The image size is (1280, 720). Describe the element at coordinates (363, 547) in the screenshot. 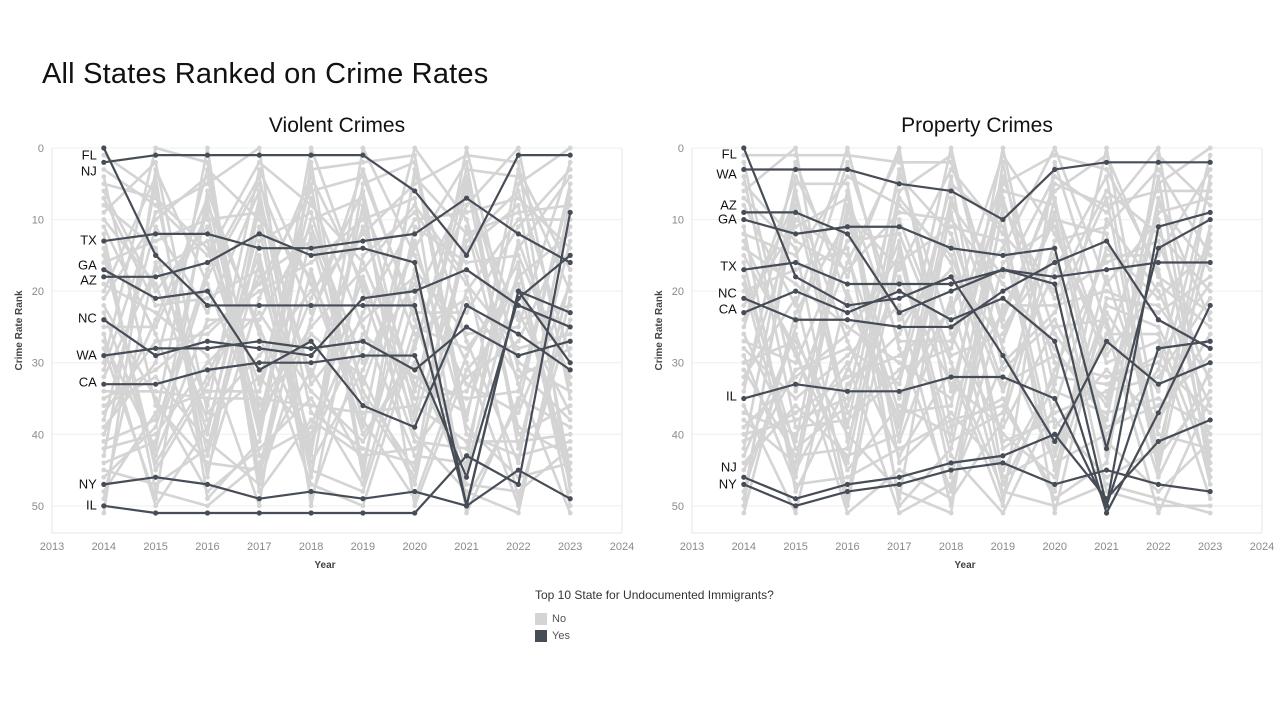

I see `x-tick-label: 2019` at that location.